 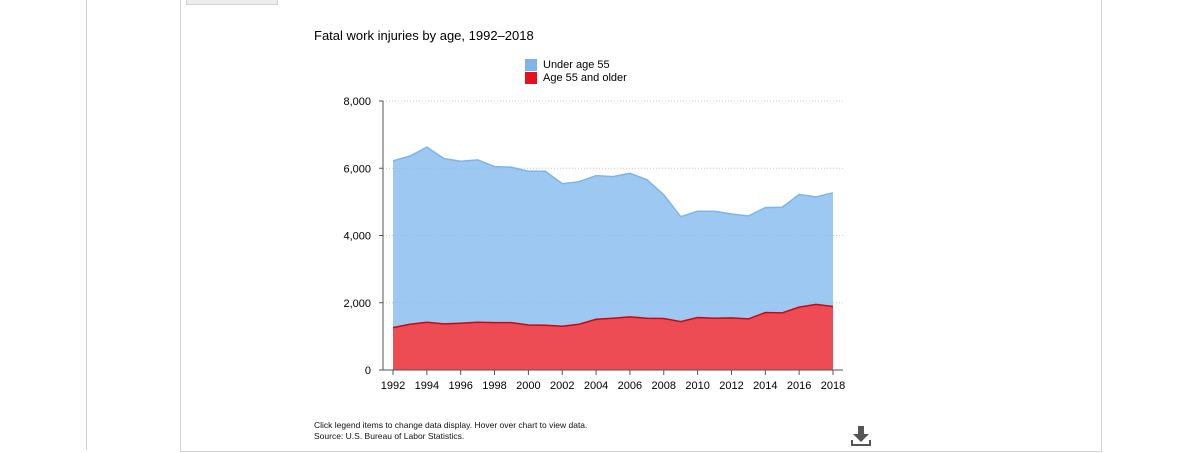 I want to click on x-tick-label: 1998, so click(x=494, y=386).